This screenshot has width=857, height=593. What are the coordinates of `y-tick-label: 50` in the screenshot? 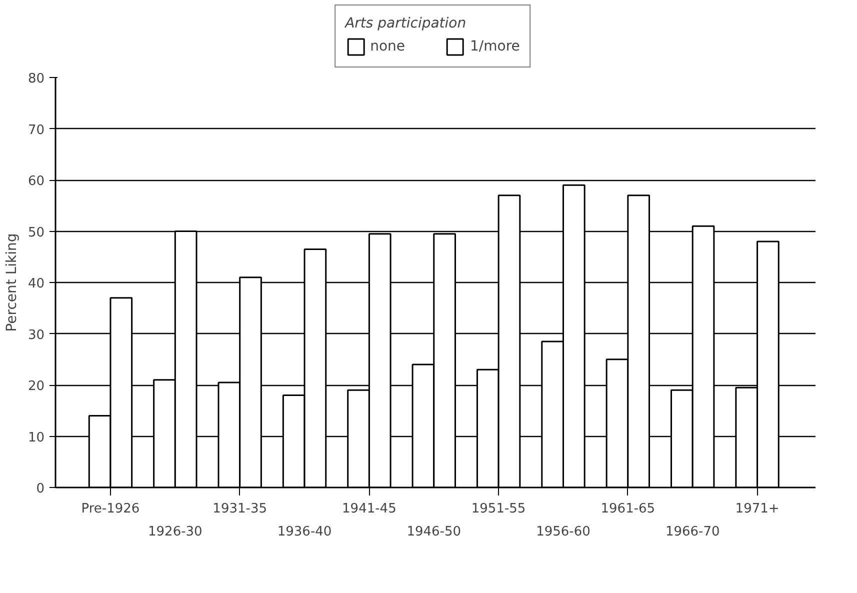 It's located at (36, 232).